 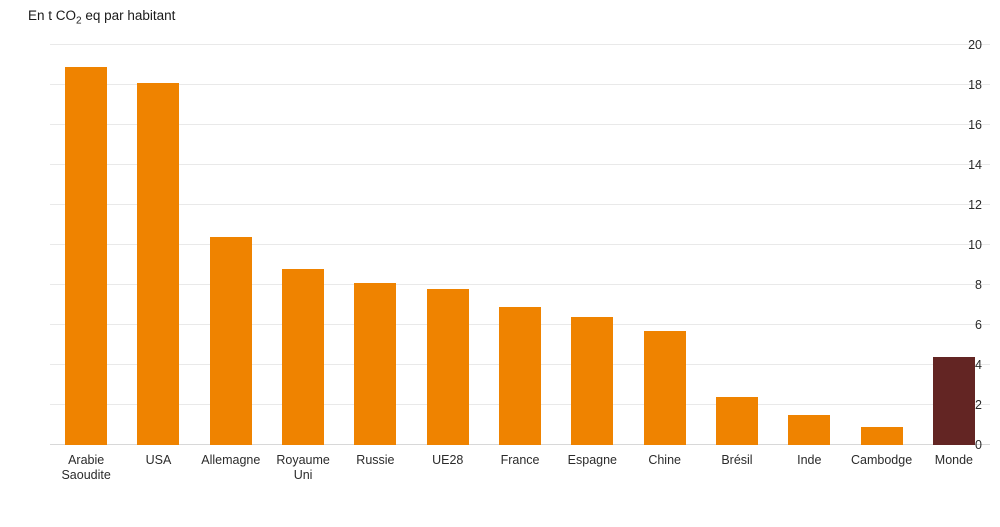 I want to click on bar-slot: Chine, so click(x=665, y=256).